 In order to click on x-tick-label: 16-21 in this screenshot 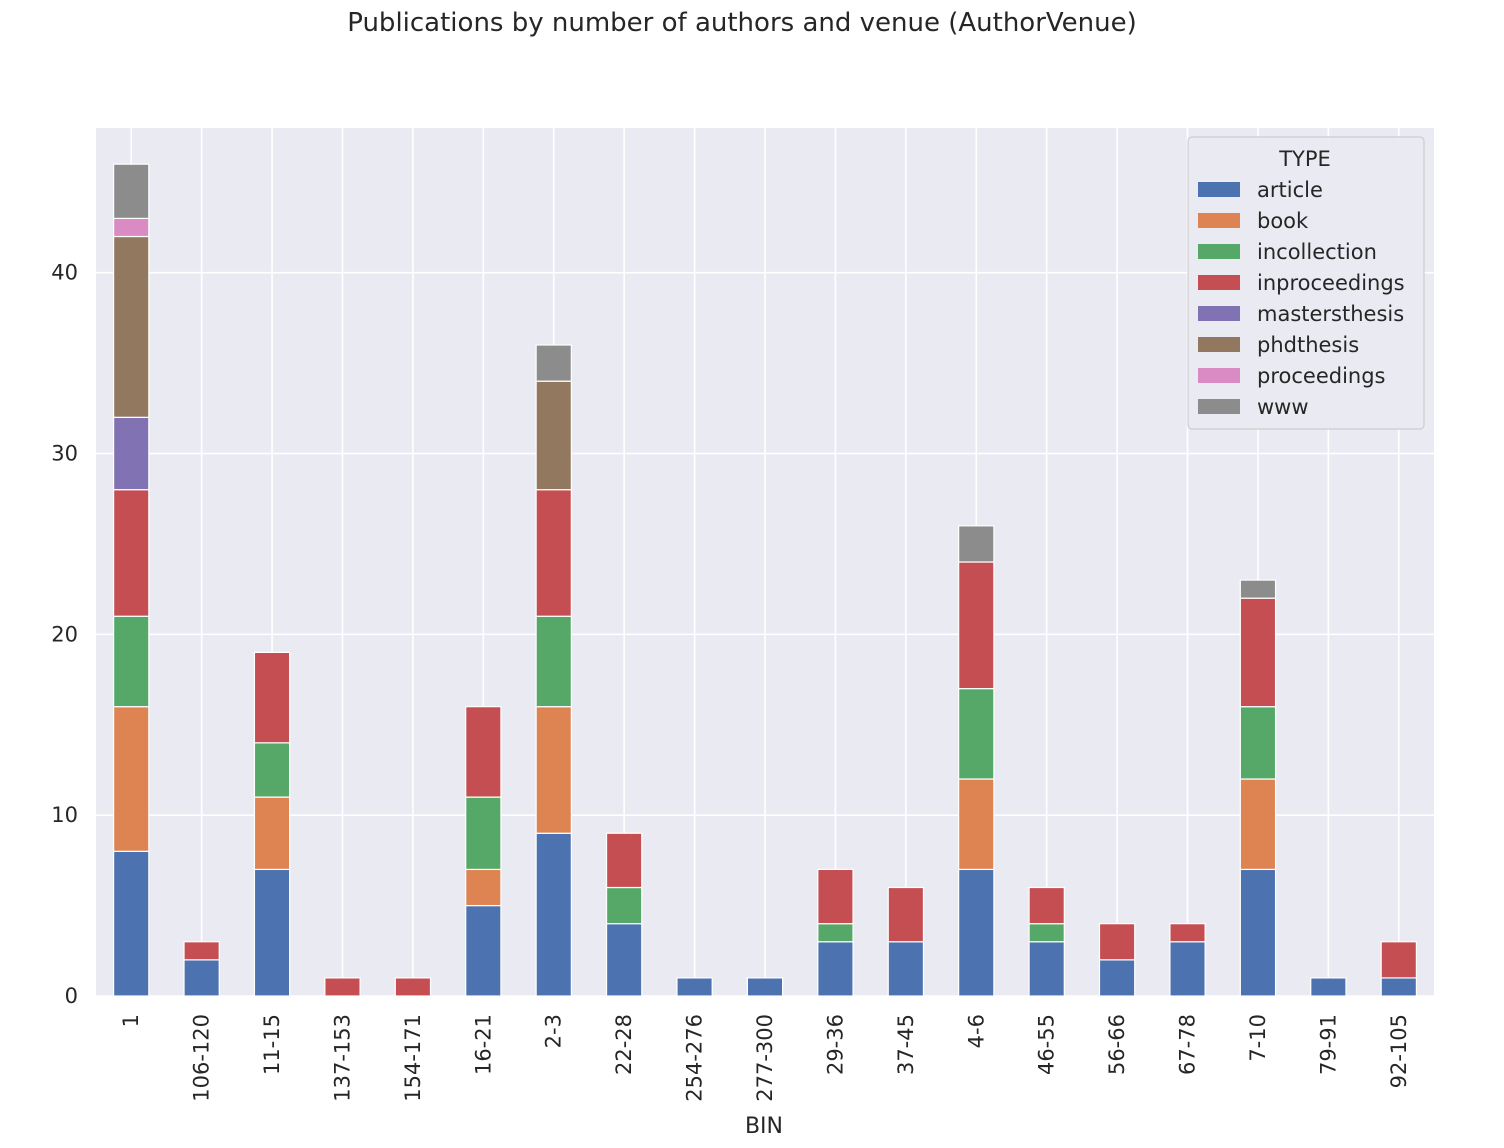, I will do `click(483, 1044)`.